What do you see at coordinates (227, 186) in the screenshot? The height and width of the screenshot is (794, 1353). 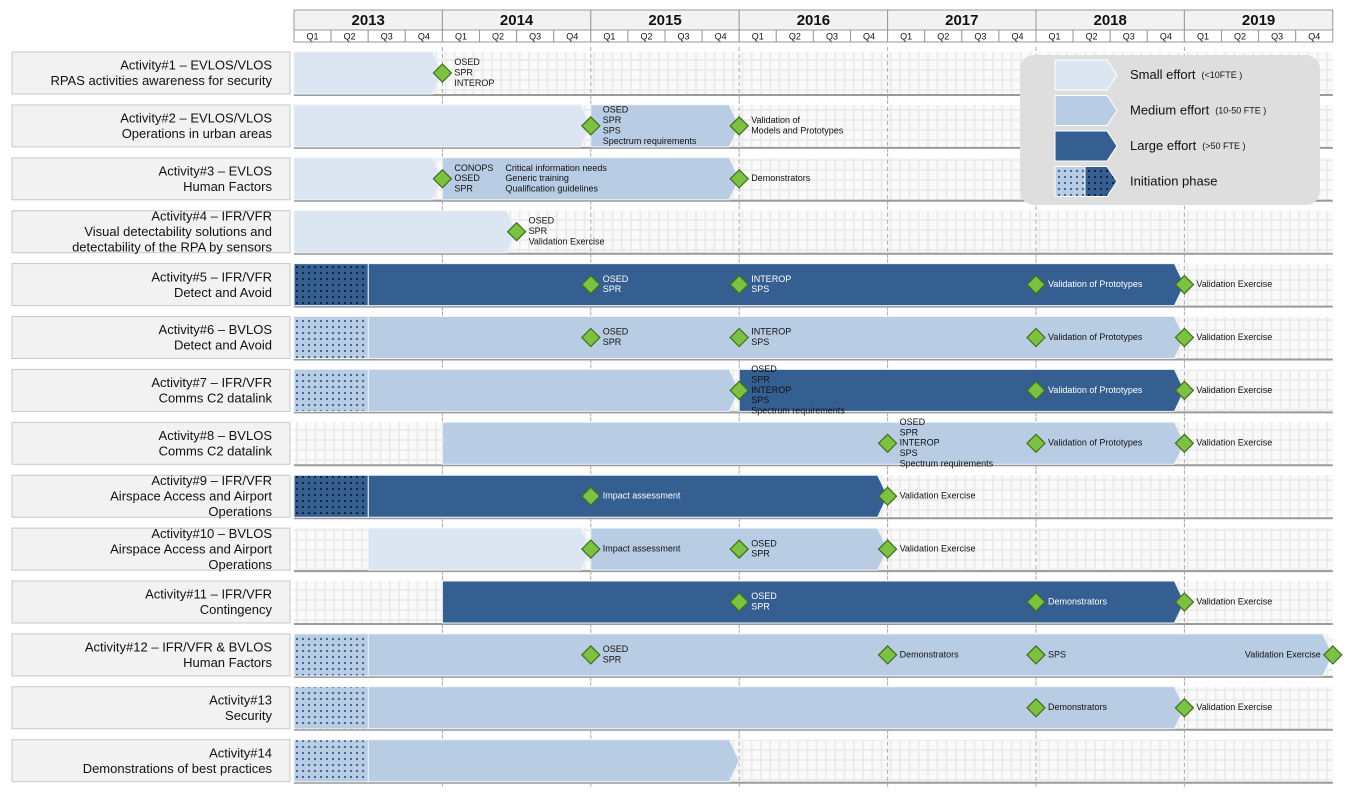 I see `activity-label: Human Factors` at bounding box center [227, 186].